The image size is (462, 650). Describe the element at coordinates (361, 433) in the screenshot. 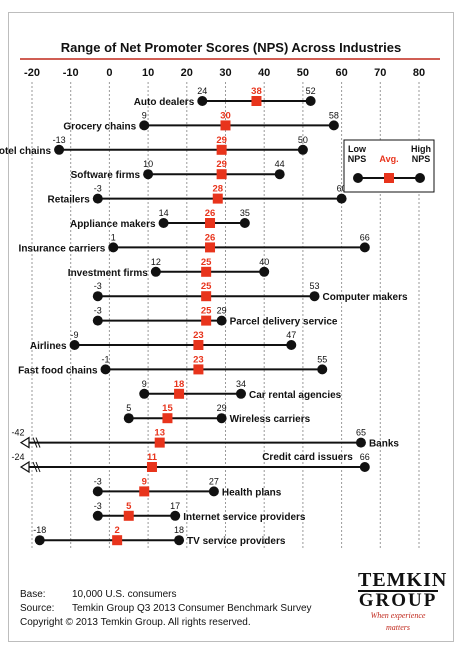

I see `high-value-label: 65` at that location.